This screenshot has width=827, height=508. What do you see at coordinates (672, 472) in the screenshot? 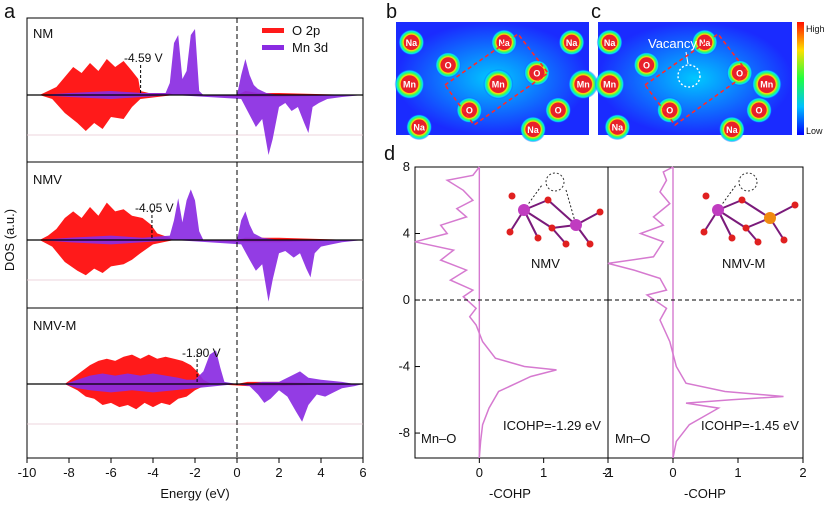
I see `cohp-x-tick-label: 0` at bounding box center [672, 472].